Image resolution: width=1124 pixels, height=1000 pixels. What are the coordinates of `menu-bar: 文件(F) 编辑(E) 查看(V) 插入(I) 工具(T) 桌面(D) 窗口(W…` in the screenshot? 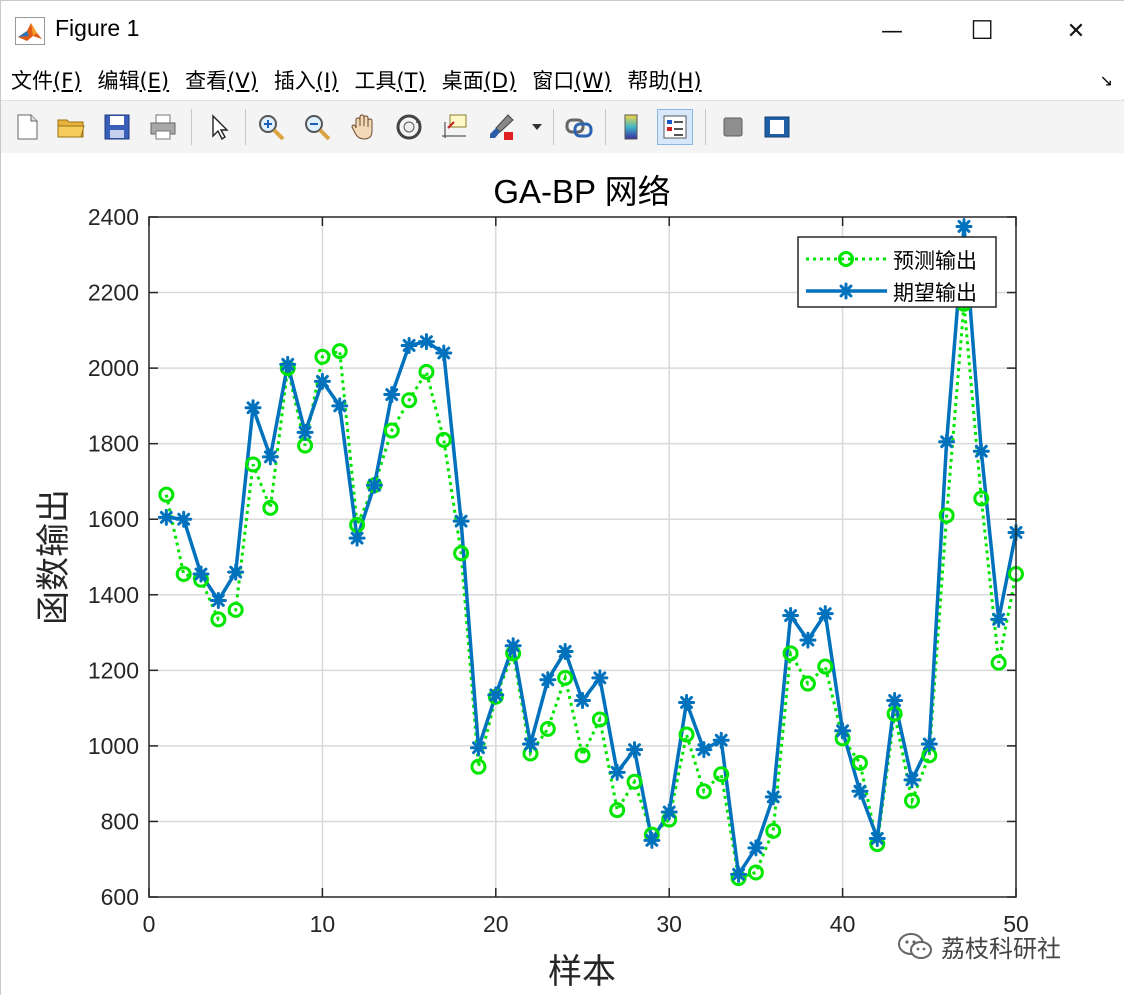 It's located at (562, 80).